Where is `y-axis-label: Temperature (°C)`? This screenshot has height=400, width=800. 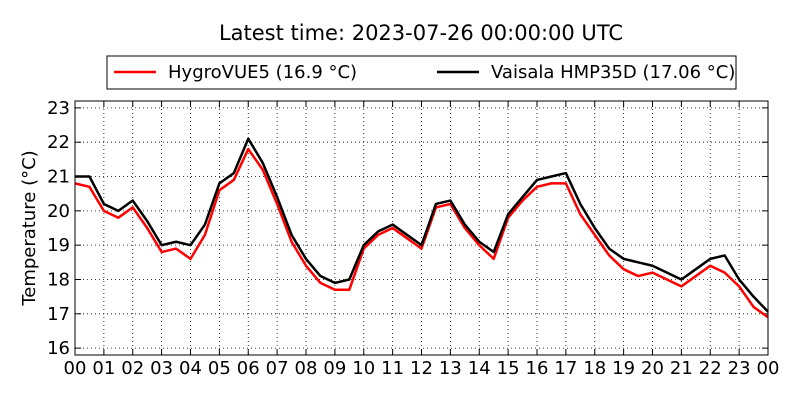 y-axis-label: Temperature (°C) is located at coordinates (29, 228).